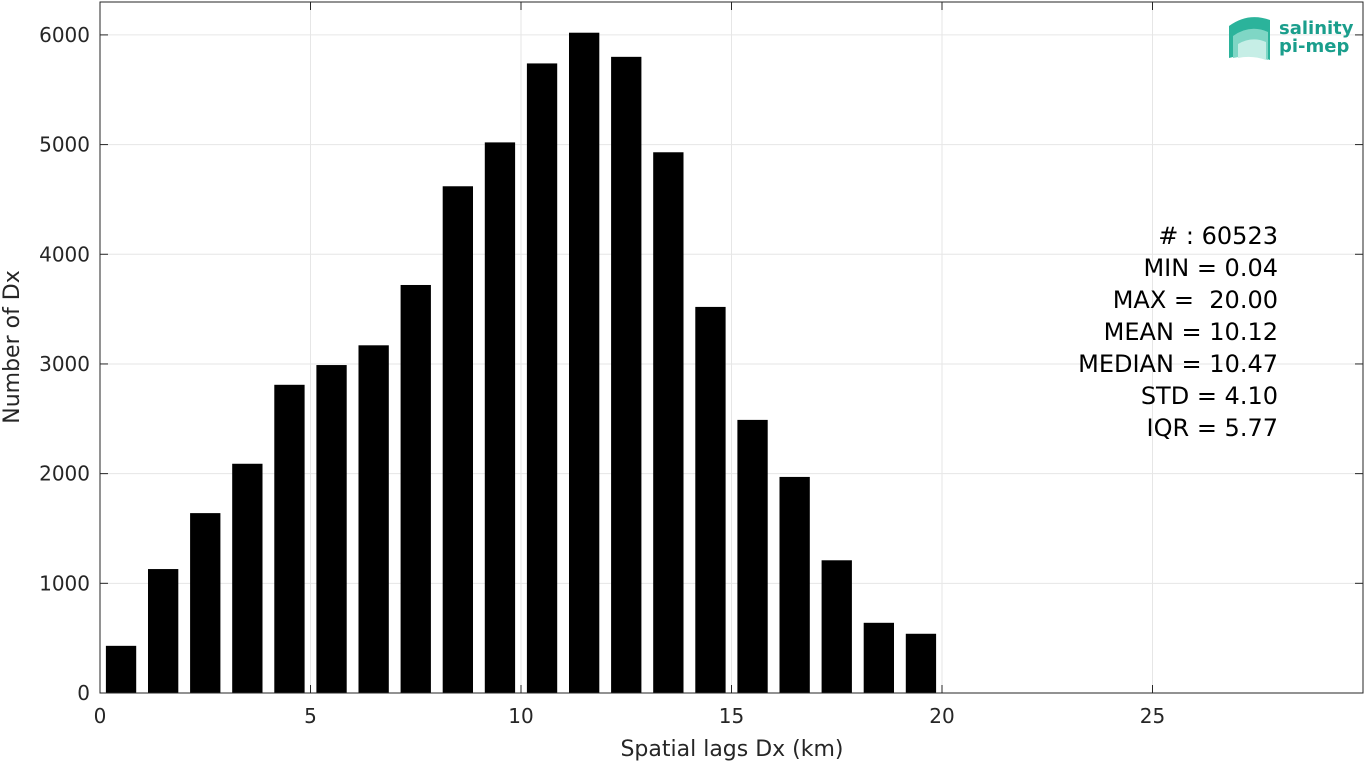  I want to click on stats-line: MEAN = 10.12, so click(1191, 332).